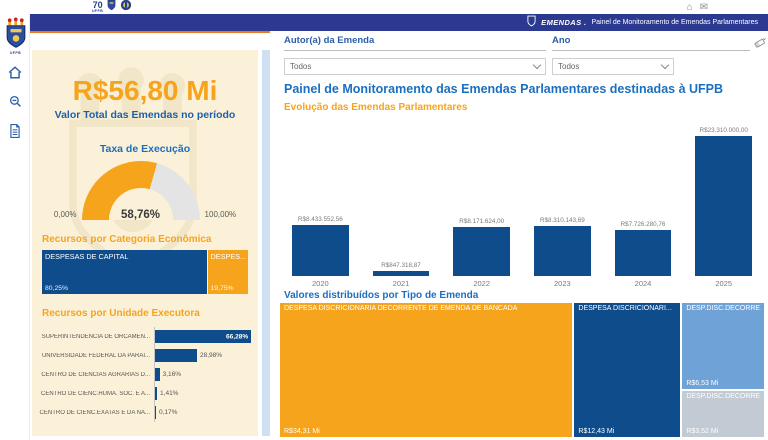  What do you see at coordinates (172, 374) in the screenshot?
I see `bar-value-label: 3,16%` at bounding box center [172, 374].